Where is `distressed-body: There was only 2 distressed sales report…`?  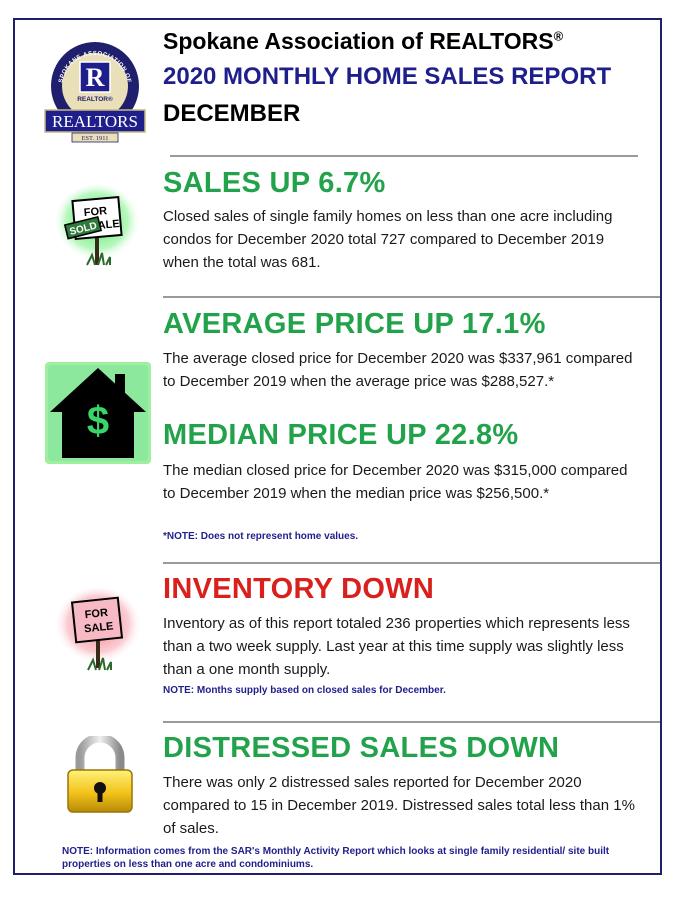 distressed-body: There was only 2 distressed sales report… is located at coordinates (399, 805).